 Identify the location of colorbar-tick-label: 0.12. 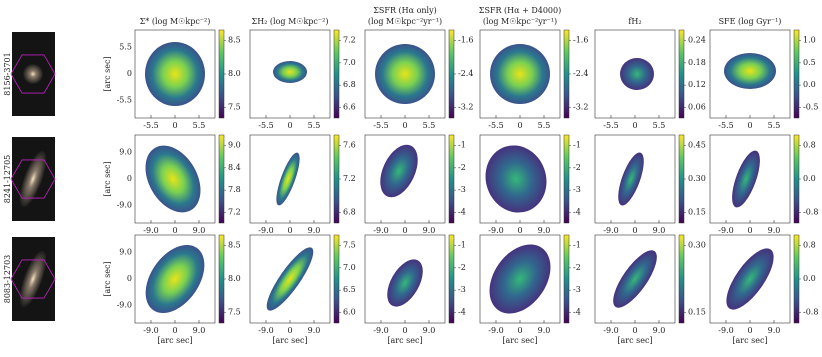
(697, 84).